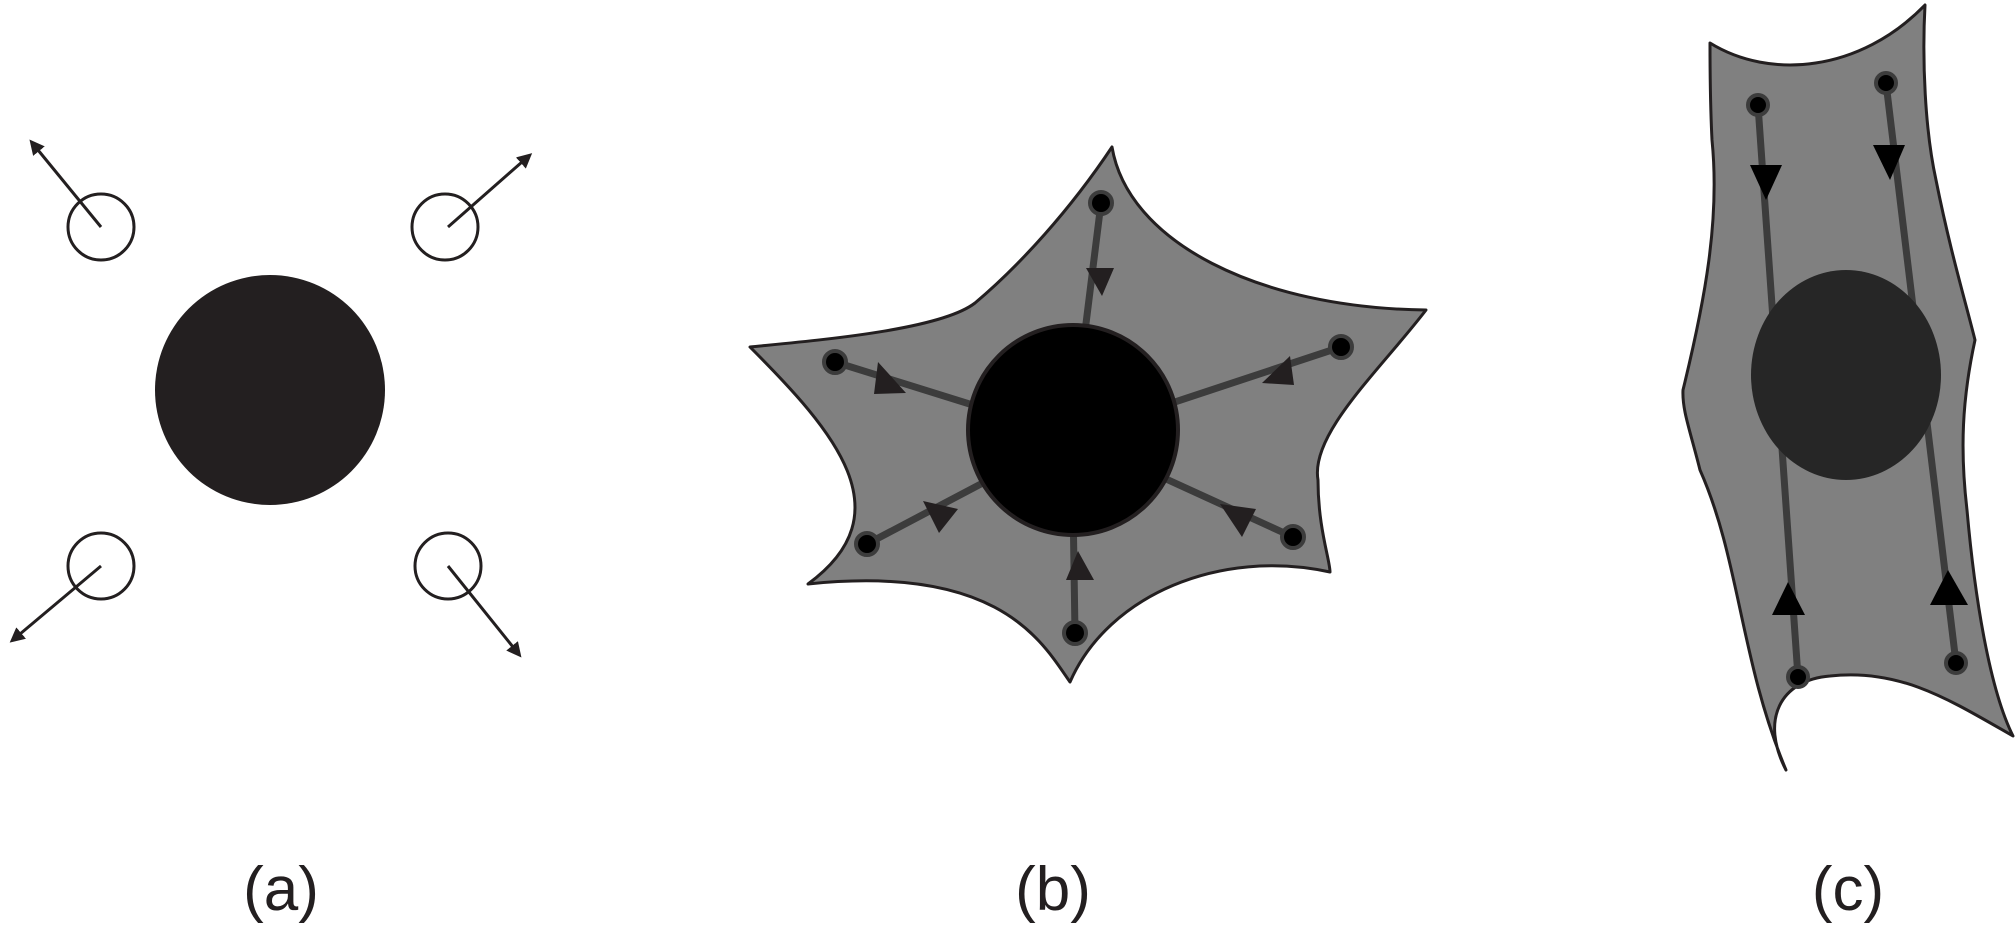 This screenshot has width=2016, height=936. Describe the element at coordinates (270, 390) in the screenshot. I see `nucleus-a` at that location.